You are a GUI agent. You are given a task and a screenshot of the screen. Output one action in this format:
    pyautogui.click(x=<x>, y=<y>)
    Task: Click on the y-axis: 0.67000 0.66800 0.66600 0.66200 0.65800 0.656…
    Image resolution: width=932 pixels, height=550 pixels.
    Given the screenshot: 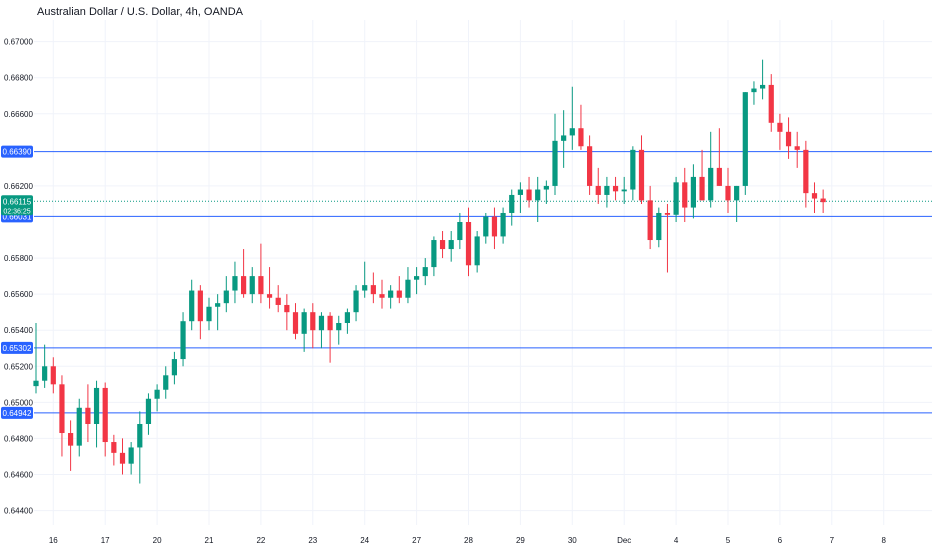 What is the action you would take?
    pyautogui.click(x=18, y=277)
    